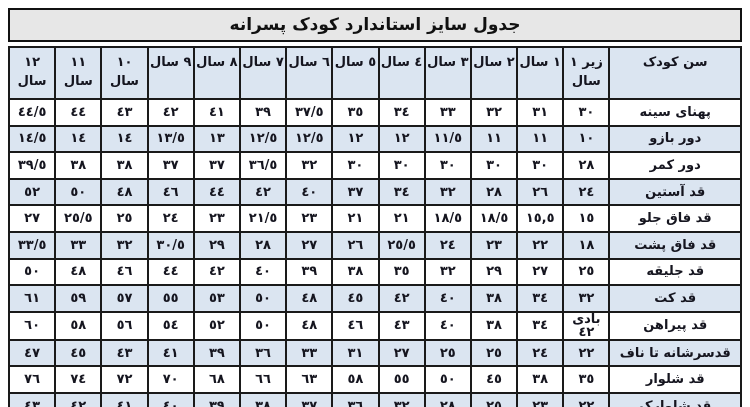 The image size is (750, 407). What do you see at coordinates (124, 112) in the screenshot?
I see `size-cell: ٤٣` at bounding box center [124, 112].